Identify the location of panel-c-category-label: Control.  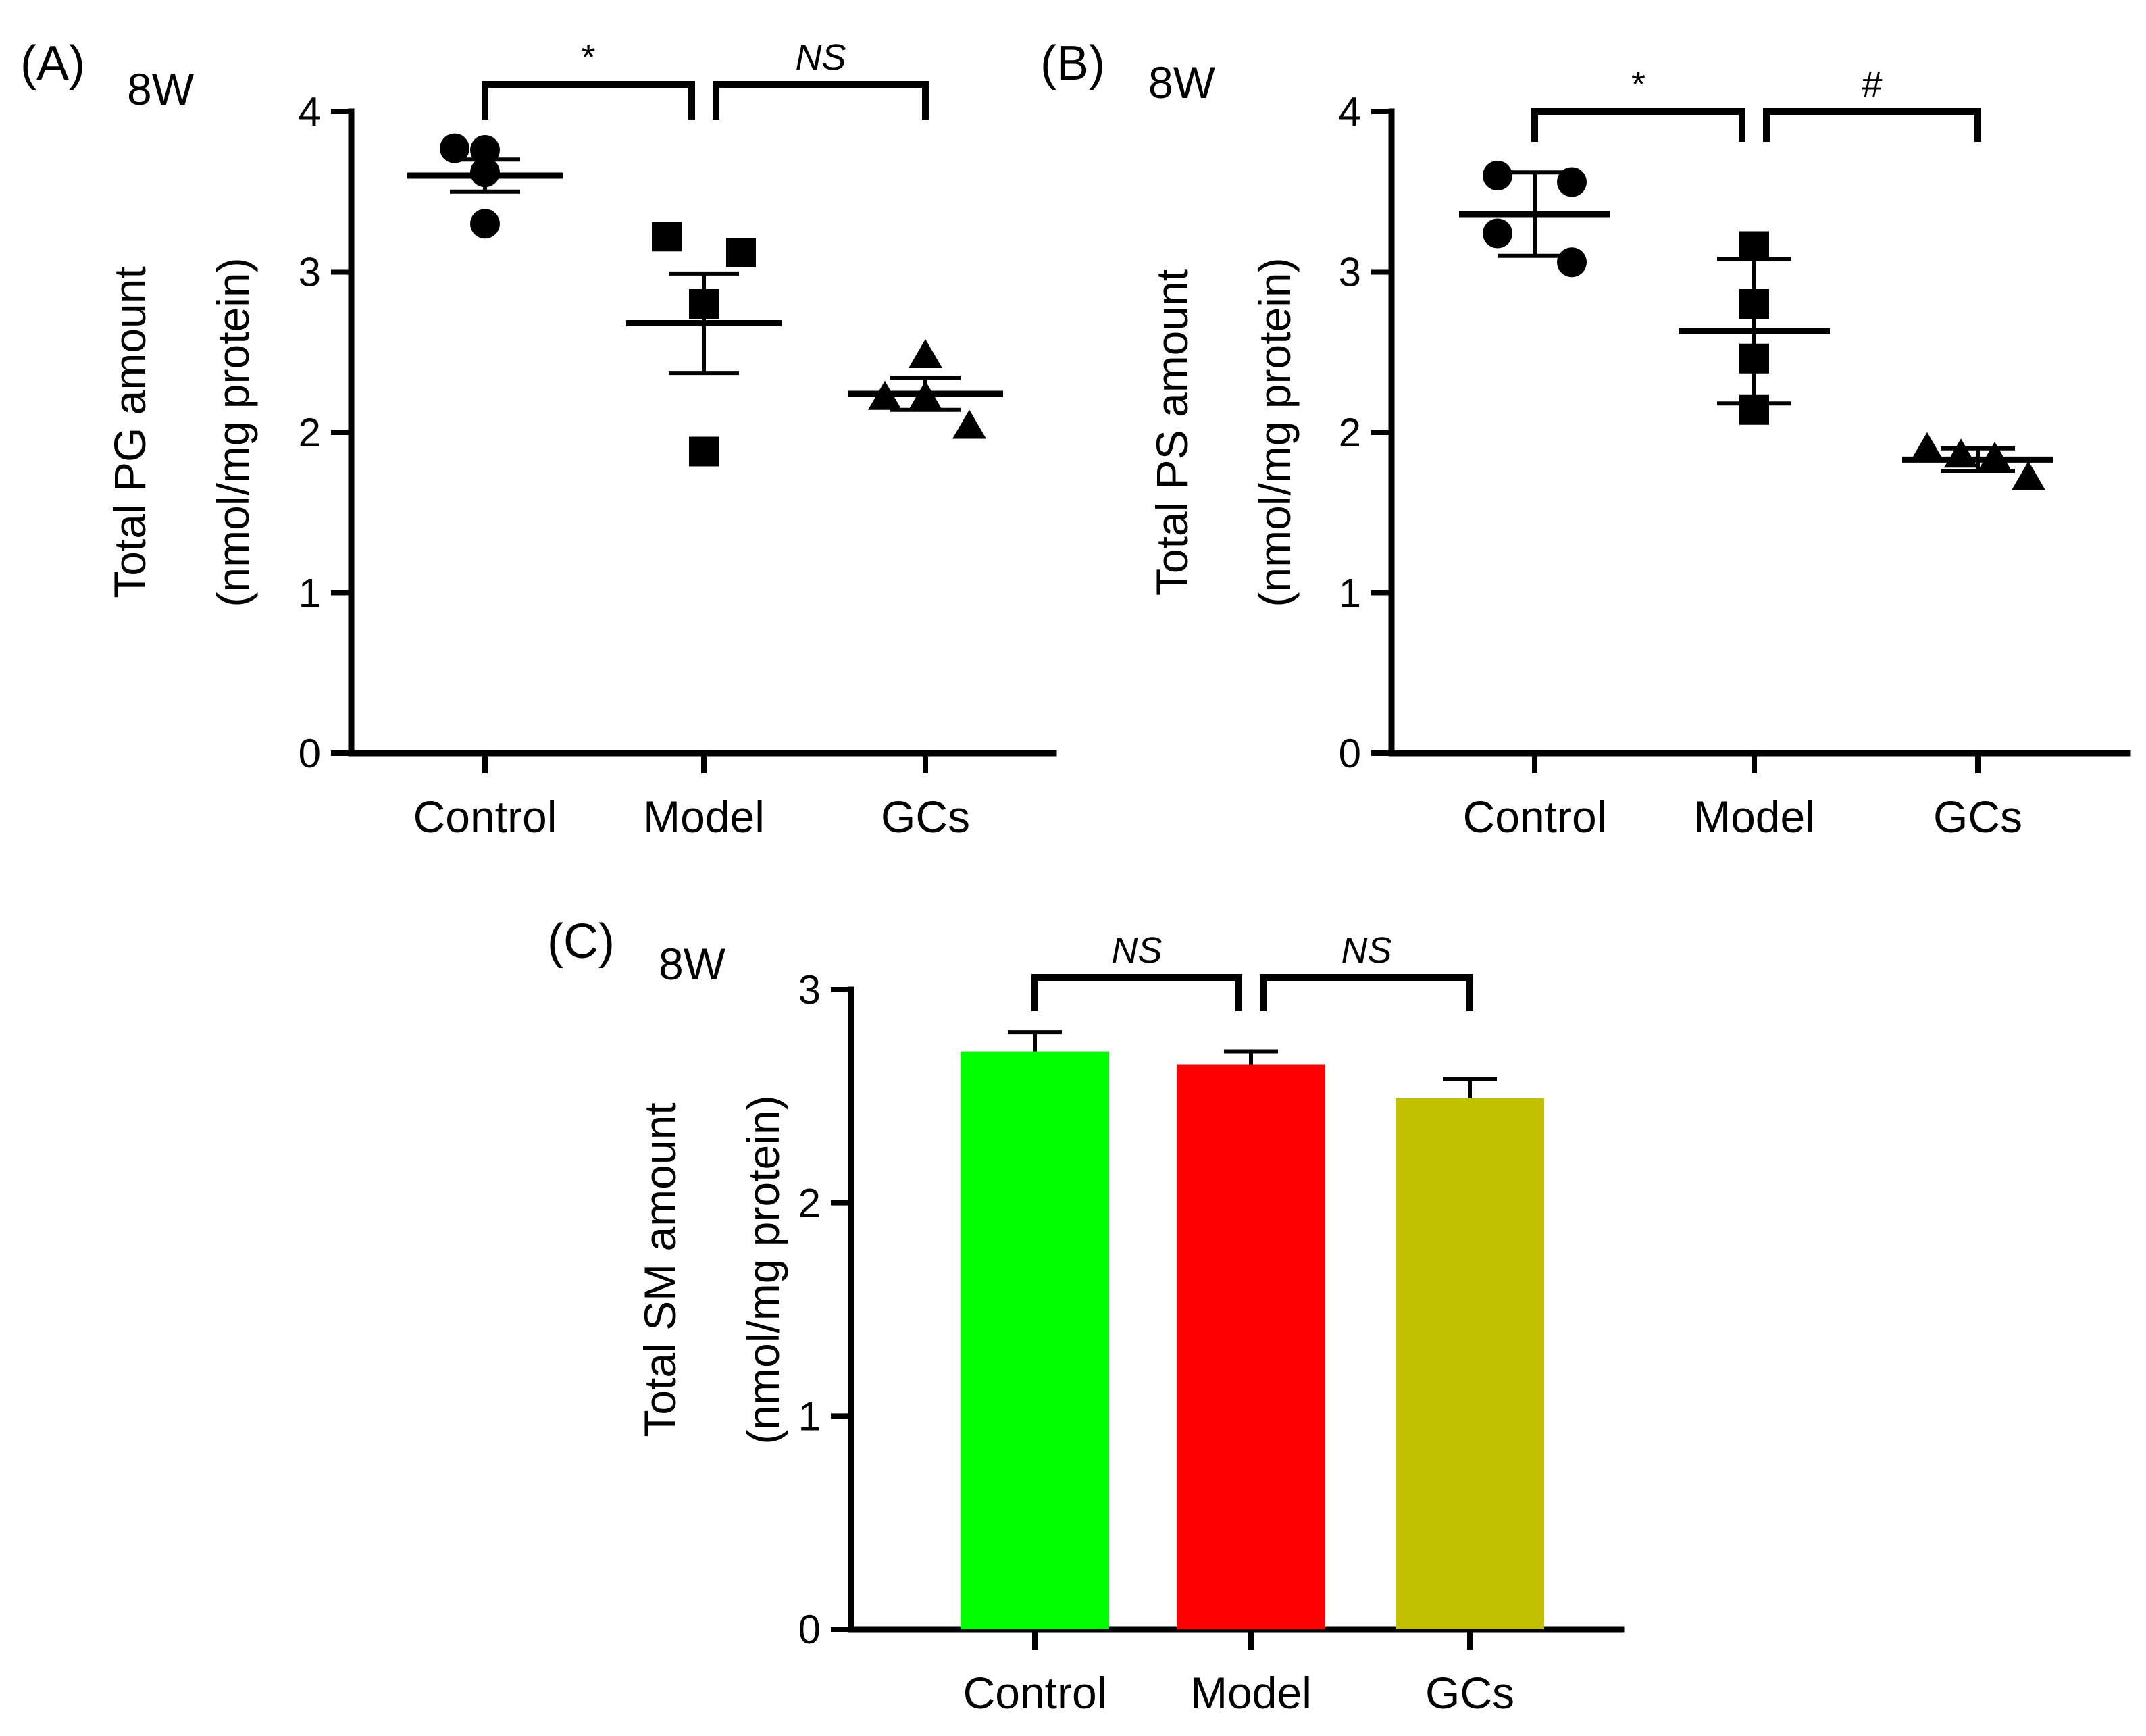
(1035, 1693).